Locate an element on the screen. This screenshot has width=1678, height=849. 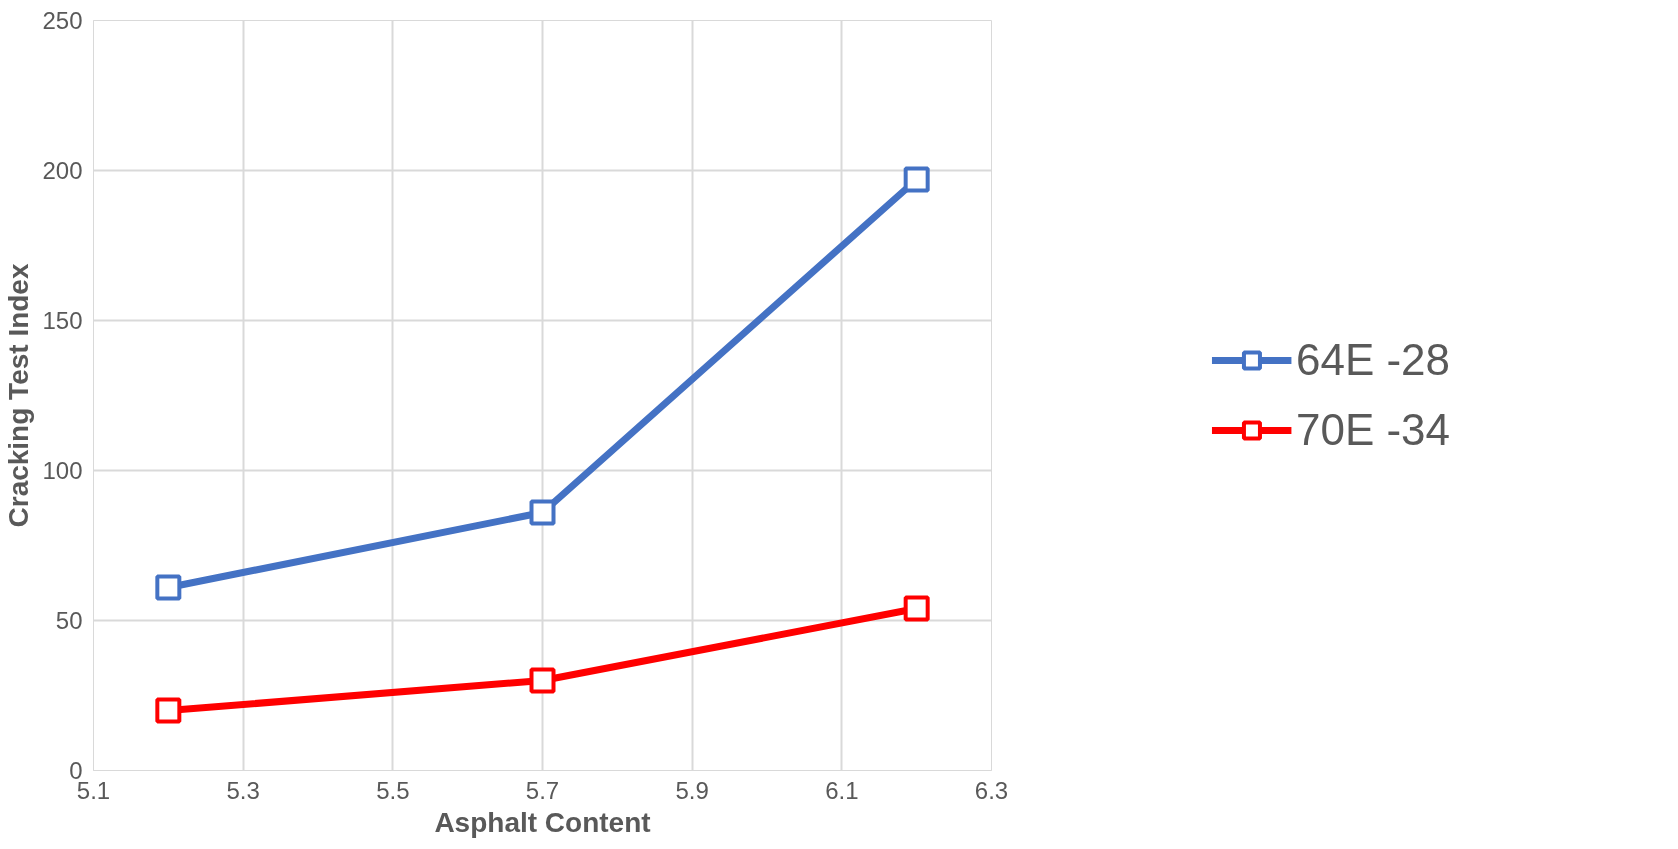
legend-label: 64E -28 is located at coordinates (1373, 360).